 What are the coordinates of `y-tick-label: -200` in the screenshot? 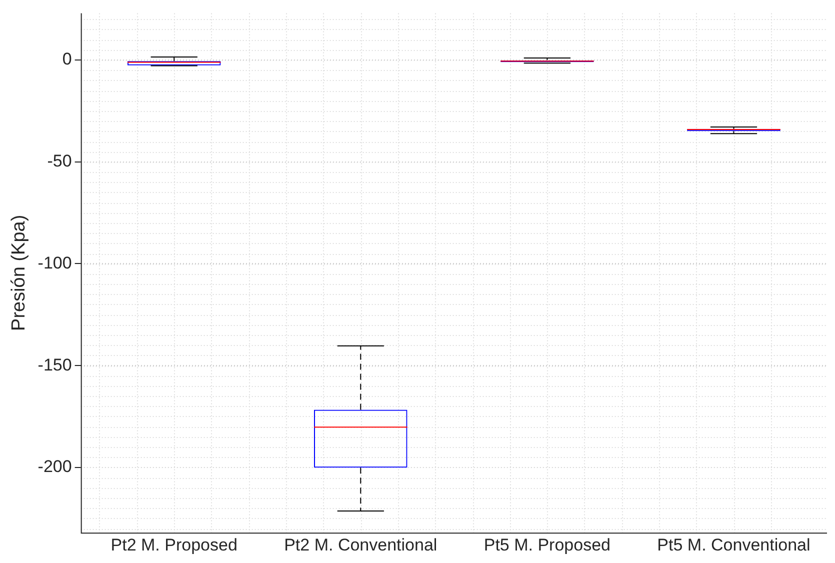 It's located at (55, 466).